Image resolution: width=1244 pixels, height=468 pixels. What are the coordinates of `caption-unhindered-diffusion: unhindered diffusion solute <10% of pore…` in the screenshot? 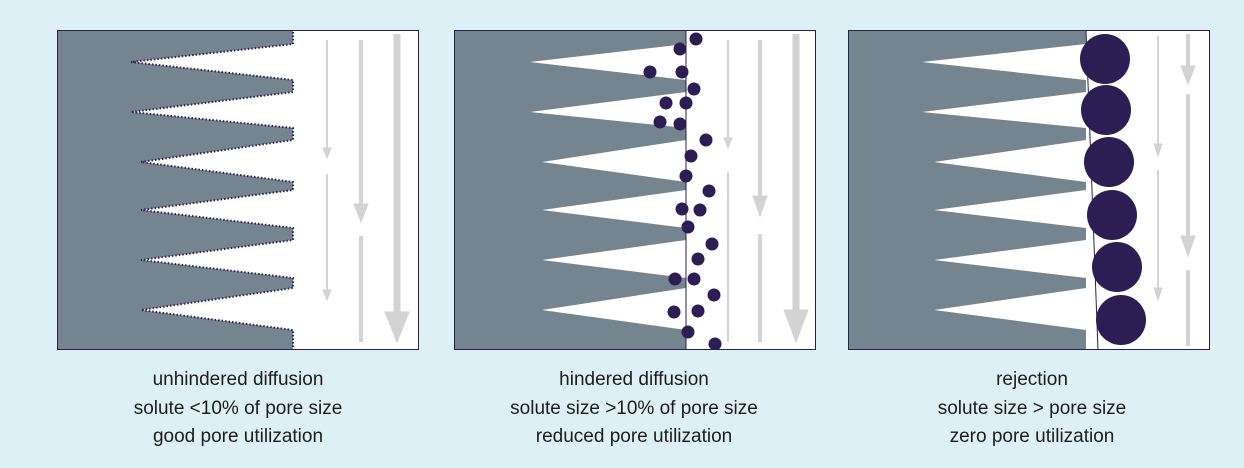 It's located at (238, 409).